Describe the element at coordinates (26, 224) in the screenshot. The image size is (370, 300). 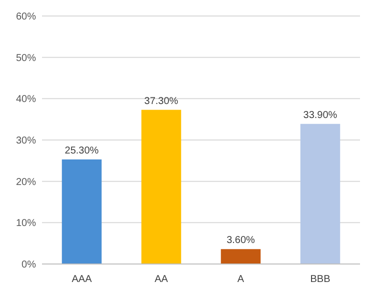
I see `y-tick-label: 10%` at that location.